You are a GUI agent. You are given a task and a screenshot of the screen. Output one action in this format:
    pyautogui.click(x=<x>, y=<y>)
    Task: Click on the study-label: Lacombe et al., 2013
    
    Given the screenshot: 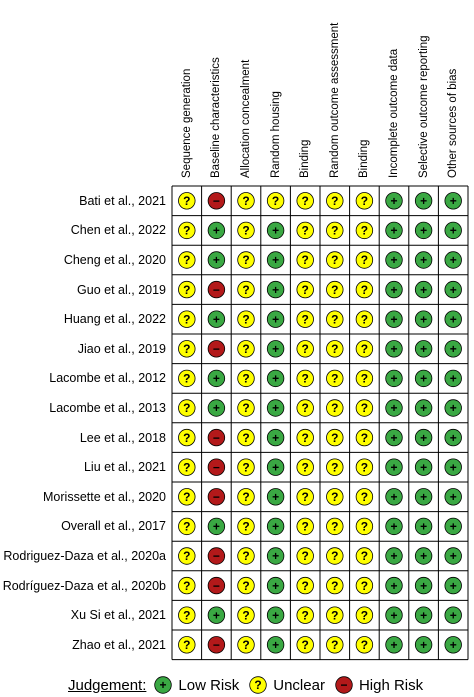 What is the action you would take?
    pyautogui.click(x=107, y=408)
    